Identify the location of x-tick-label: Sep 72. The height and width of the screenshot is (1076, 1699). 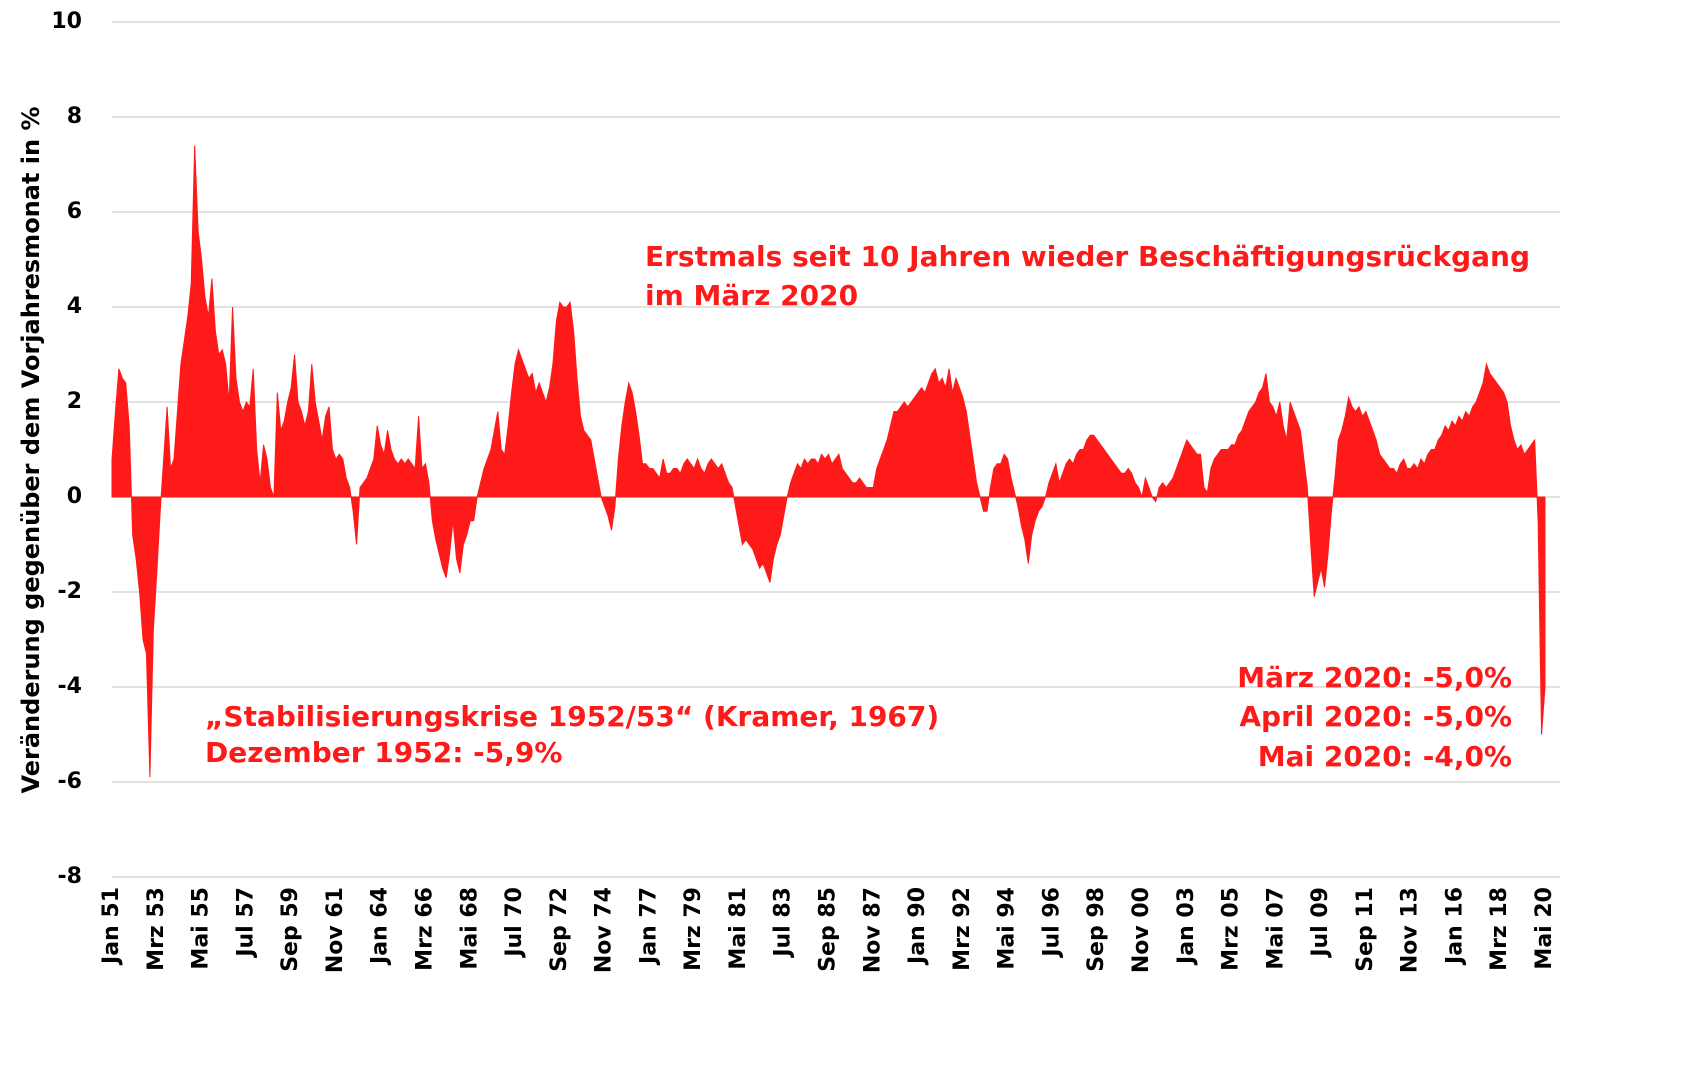
(559, 929).